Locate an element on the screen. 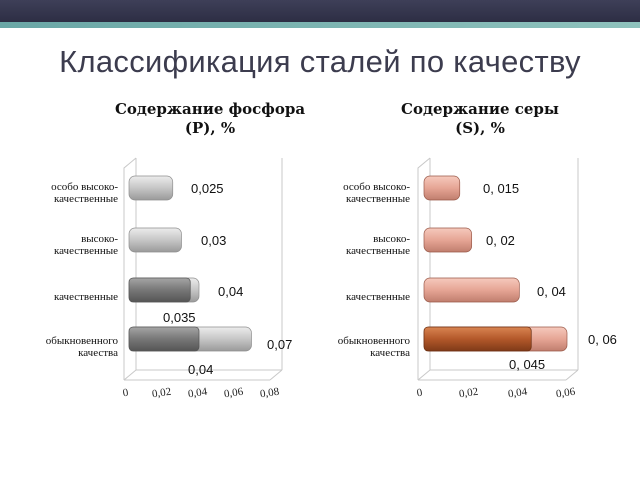 Image resolution: width=640 pixels, height=480 pixels. left-category-1: особо высоко- качественные is located at coordinates (59, 193).